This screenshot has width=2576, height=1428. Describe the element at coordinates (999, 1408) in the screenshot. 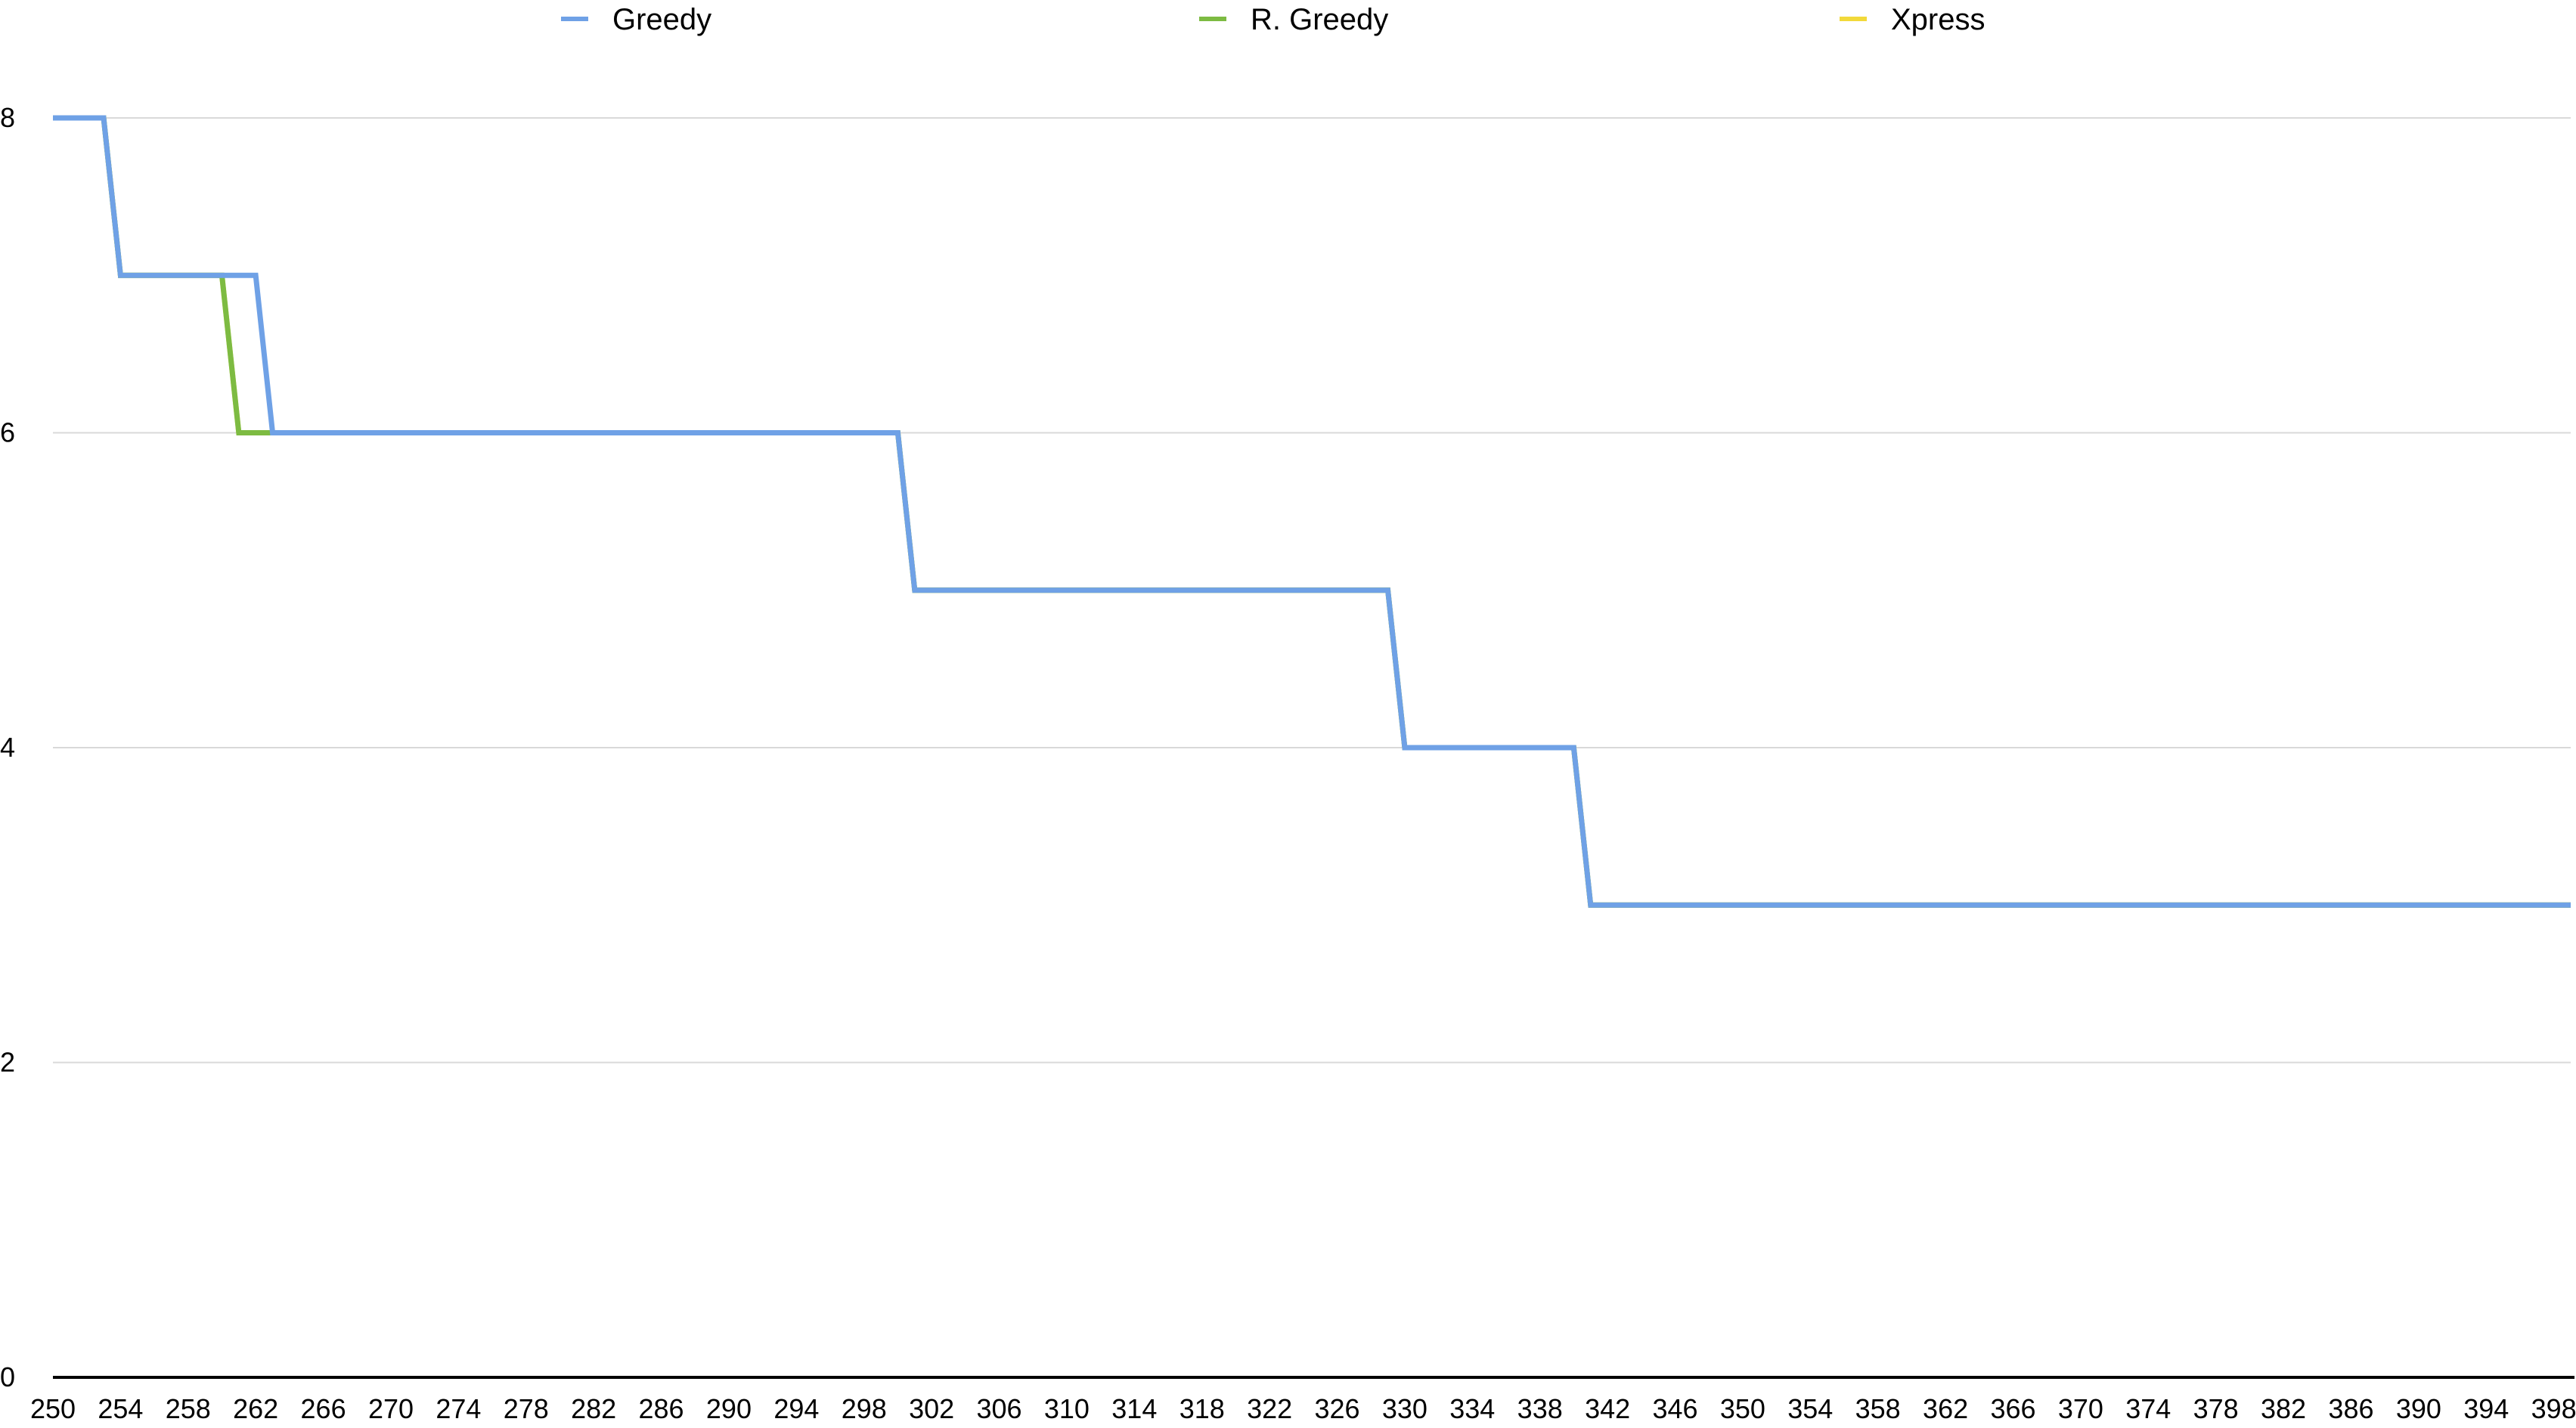

I see `x-tick-label: 306` at that location.